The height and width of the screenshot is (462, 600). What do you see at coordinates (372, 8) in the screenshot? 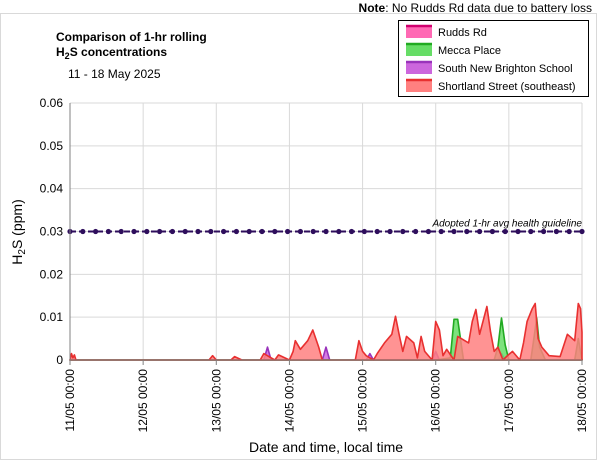
I see `note-label: Note` at bounding box center [372, 8].